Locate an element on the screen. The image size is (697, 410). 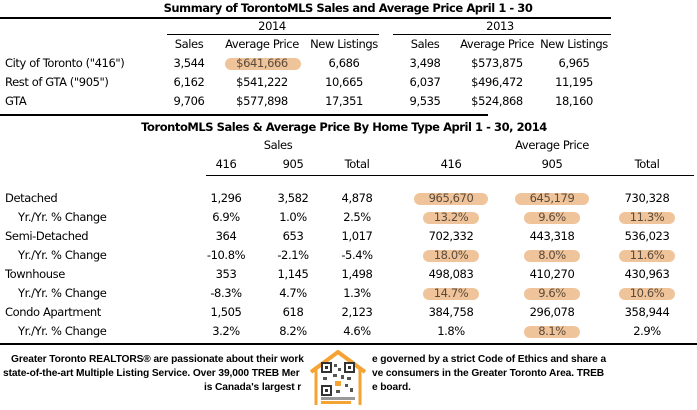
table-cell: 2,123 is located at coordinates (357, 312).